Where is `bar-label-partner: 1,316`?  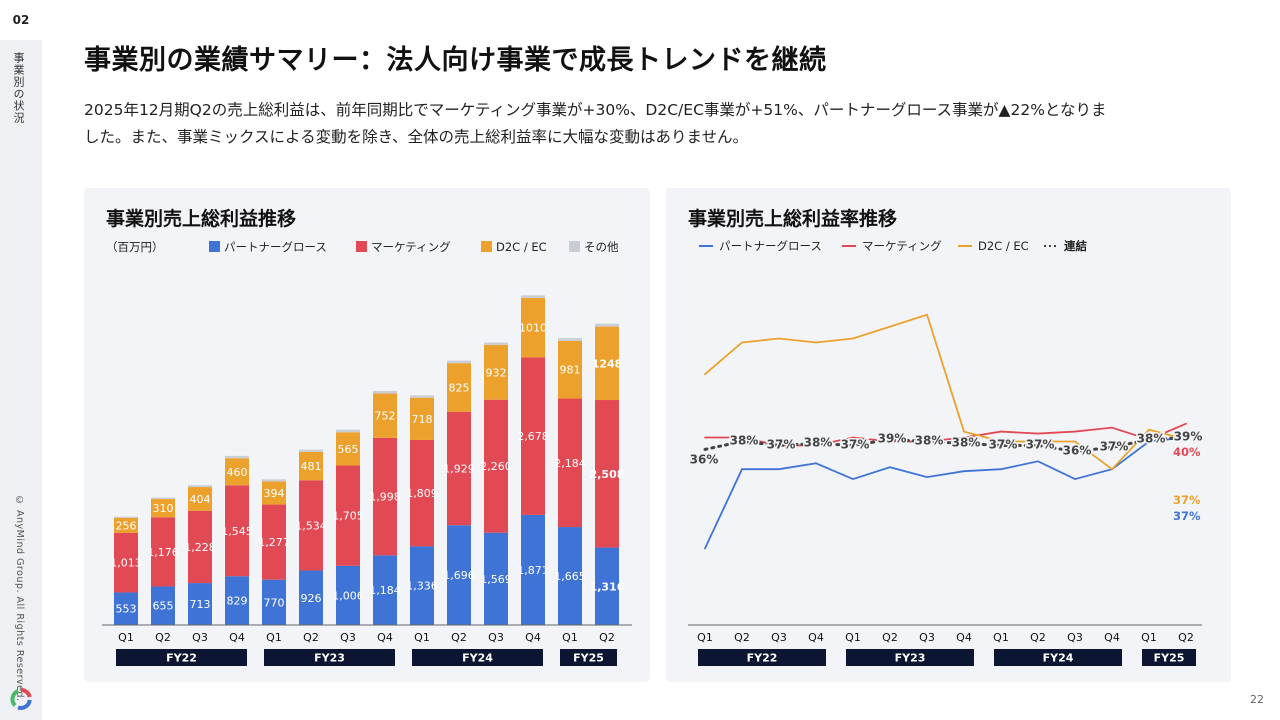 bar-label-partner: 1,316 is located at coordinates (607, 586).